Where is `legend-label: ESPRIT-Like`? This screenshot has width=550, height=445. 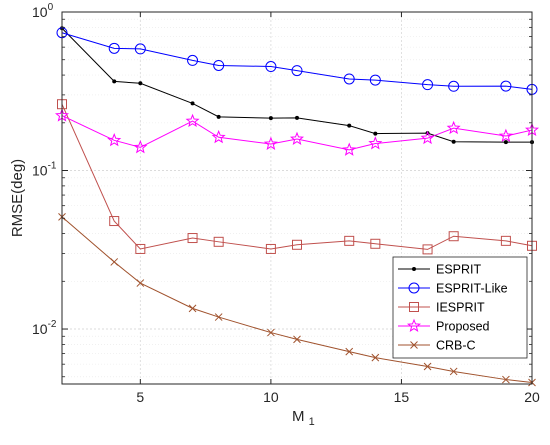
legend-label: ESPRIT-Like is located at coordinates (472, 289).